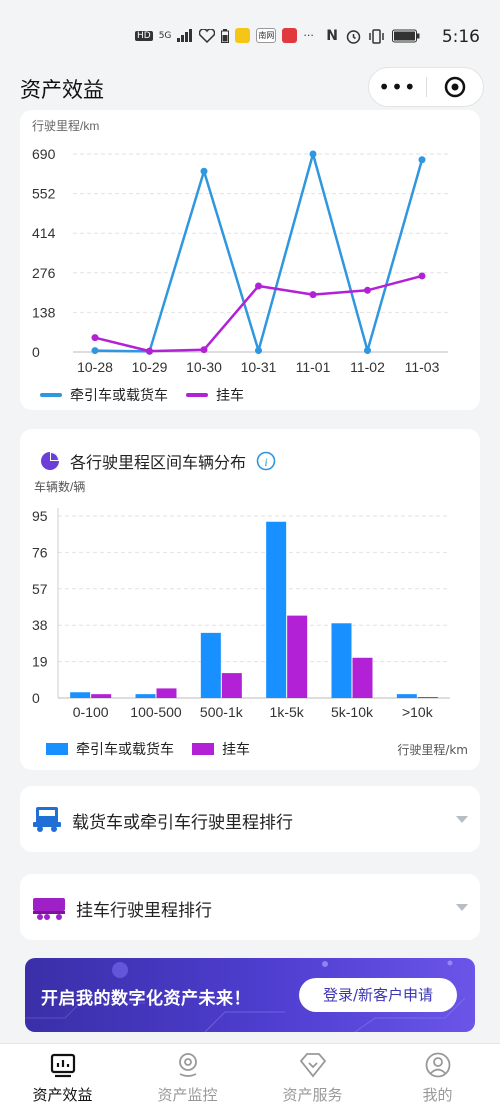 The width and height of the screenshot is (500, 1111). Describe the element at coordinates (287, 712) in the screenshot. I see `x-tick-label: 1k-5k` at that location.